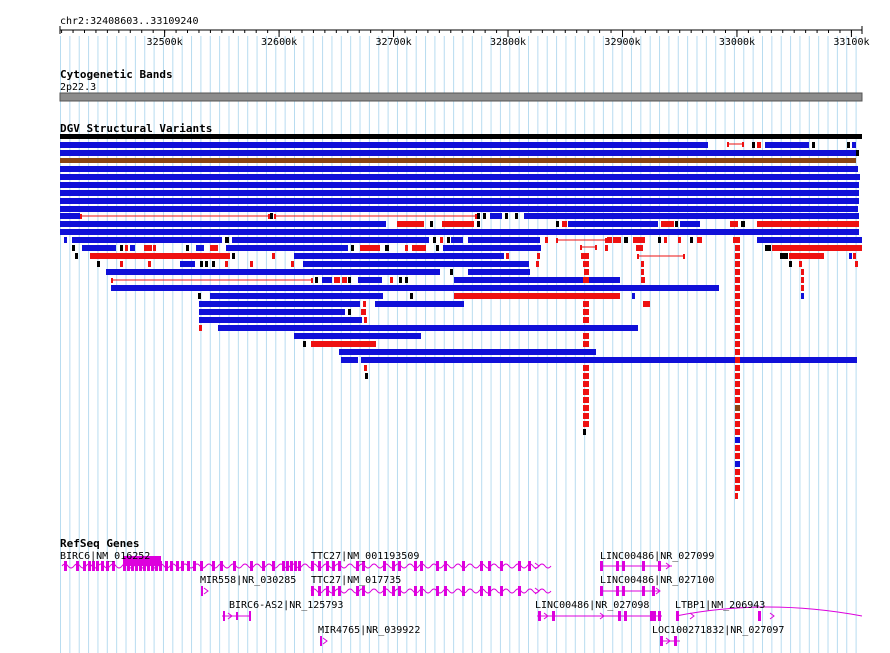 Image resolution: width=890 pixels, height=653 pixels. What do you see at coordinates (462, 601) in the screenshot?
I see `gene-models` at bounding box center [462, 601].